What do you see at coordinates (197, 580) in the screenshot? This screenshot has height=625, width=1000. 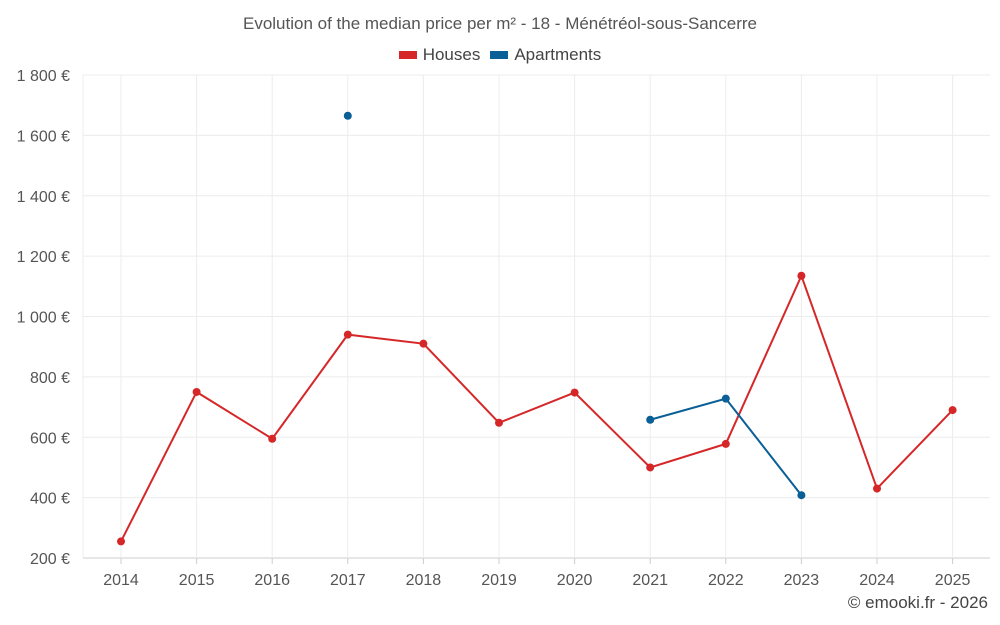 I see `x-tick-label: 2015` at bounding box center [197, 580].